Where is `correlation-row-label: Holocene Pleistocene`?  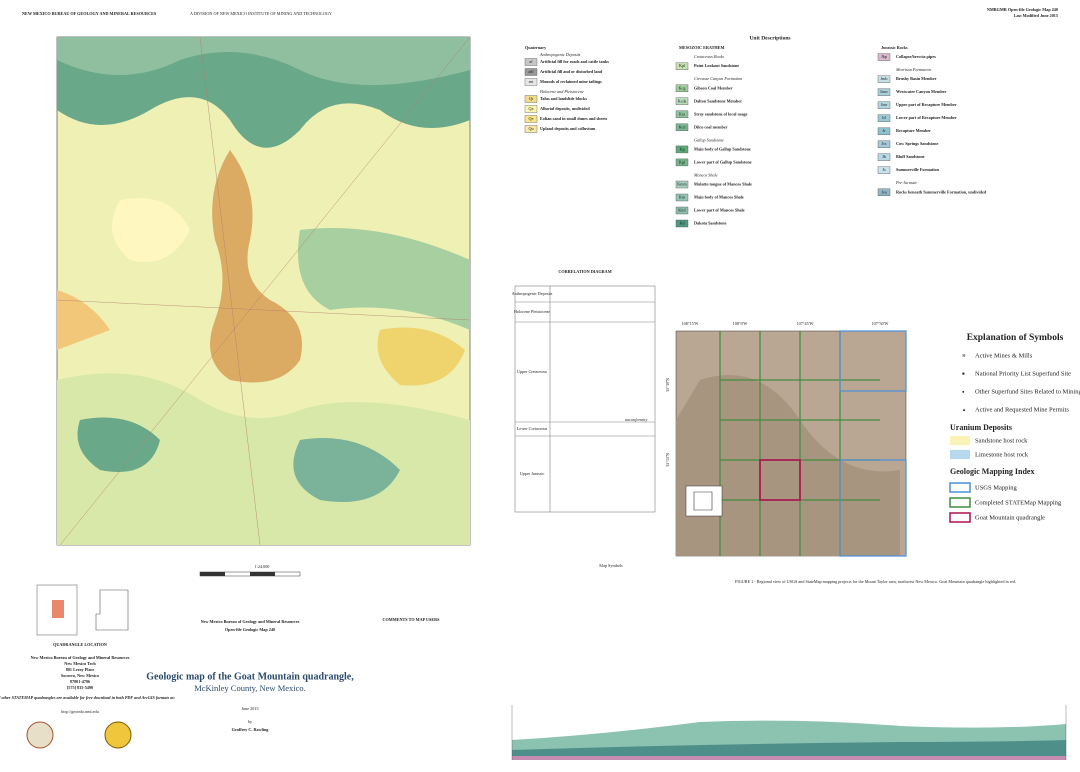
correlation-row-label: Holocene Pleistocene is located at coordinates (532, 311).